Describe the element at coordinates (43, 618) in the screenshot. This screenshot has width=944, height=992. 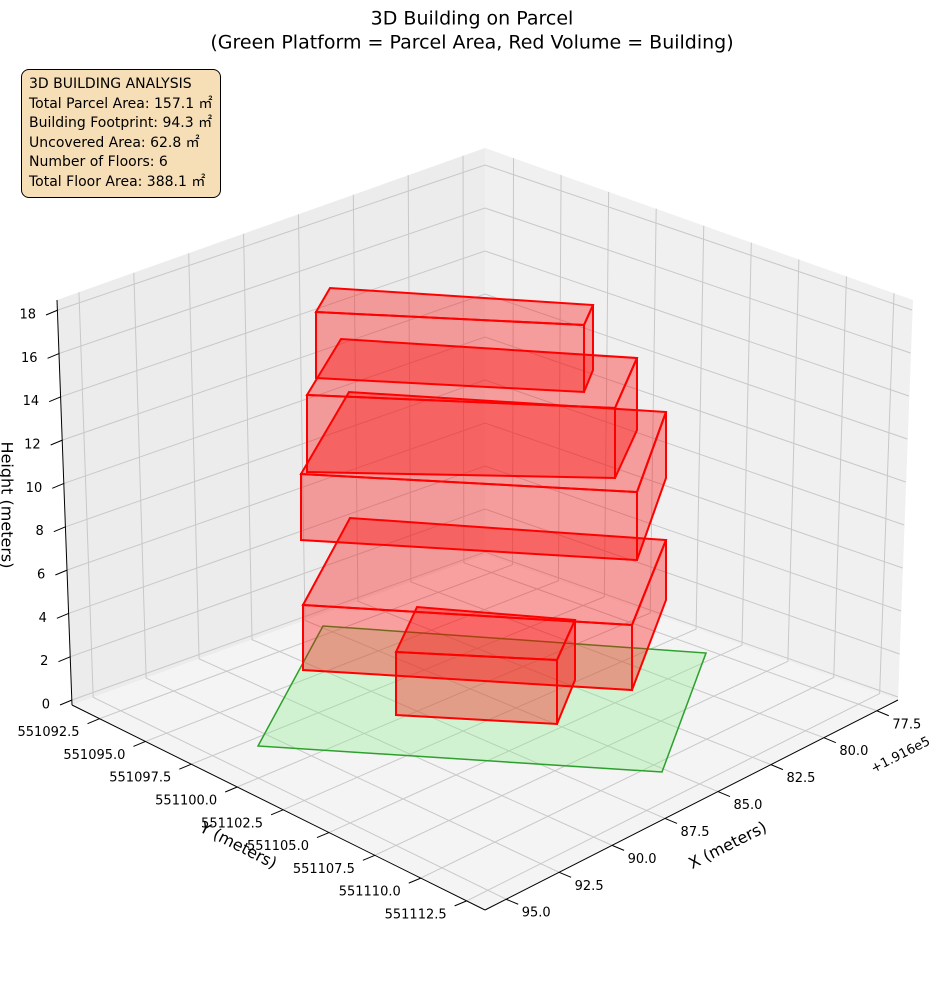
I see `z-tick-label: 4` at that location.